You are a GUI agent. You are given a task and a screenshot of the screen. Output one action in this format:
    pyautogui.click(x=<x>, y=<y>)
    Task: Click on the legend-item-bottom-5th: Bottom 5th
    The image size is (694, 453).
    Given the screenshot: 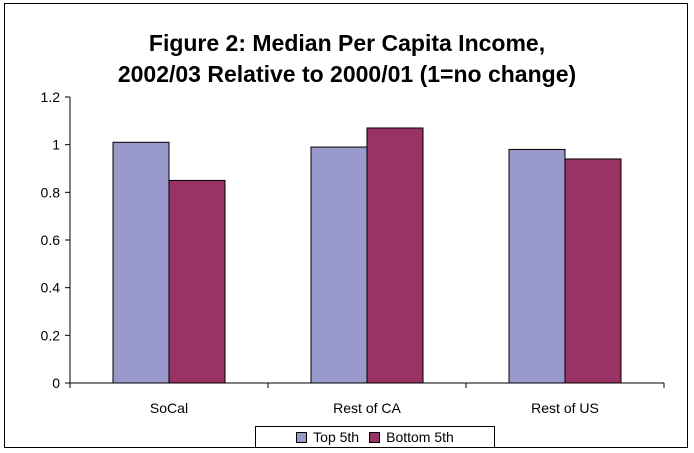 What is the action you would take?
    pyautogui.click(x=411, y=437)
    